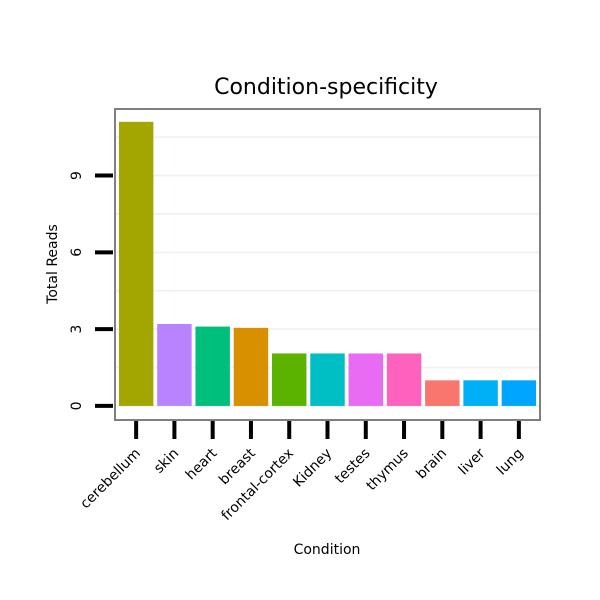  I want to click on x-tick-label-brain: brain, so click(431, 464).